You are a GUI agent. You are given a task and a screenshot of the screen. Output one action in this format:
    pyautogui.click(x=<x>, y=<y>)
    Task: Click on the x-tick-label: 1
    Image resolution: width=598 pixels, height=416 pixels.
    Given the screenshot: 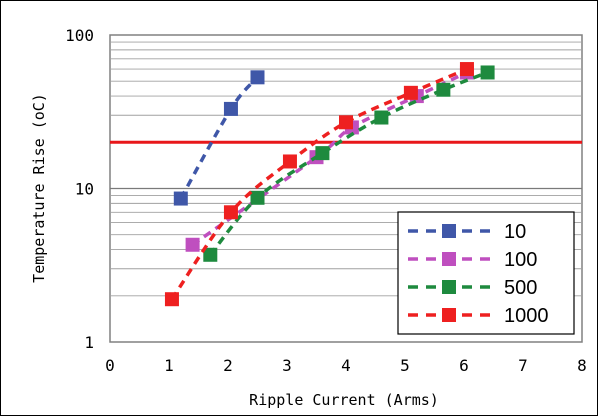 What is the action you would take?
    pyautogui.click(x=169, y=365)
    